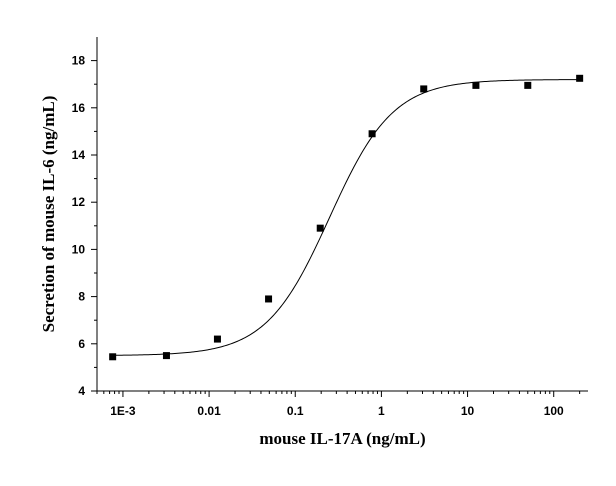 This screenshot has height=486, width=616. What do you see at coordinates (79, 155) in the screenshot?
I see `y-tick-label: 14` at bounding box center [79, 155].